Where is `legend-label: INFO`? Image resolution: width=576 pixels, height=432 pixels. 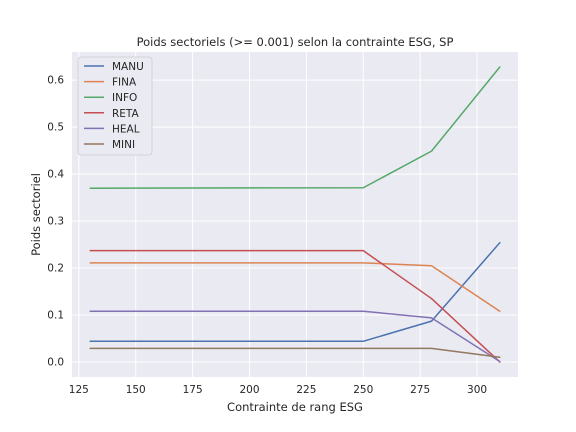 legend-label: INFO is located at coordinates (124, 98).